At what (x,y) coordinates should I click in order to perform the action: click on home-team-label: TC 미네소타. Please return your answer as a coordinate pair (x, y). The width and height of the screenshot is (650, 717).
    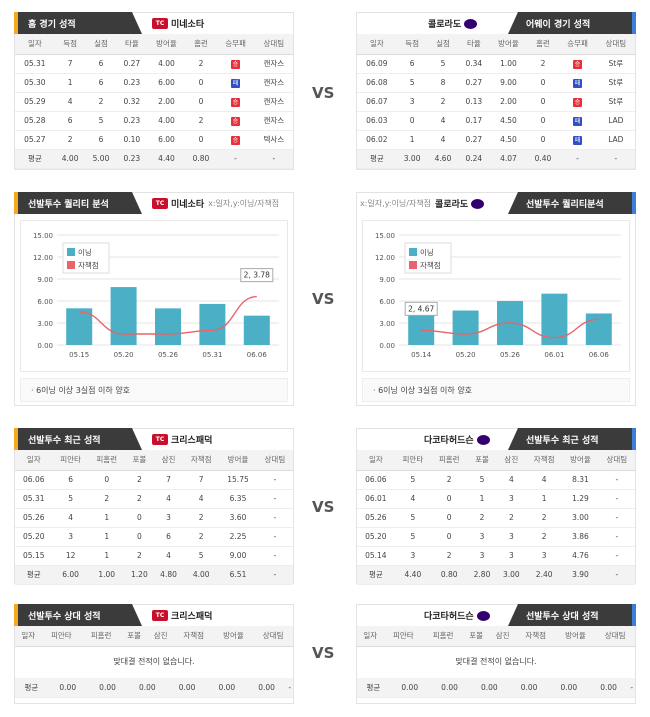
    Looking at the image, I should click on (178, 23).